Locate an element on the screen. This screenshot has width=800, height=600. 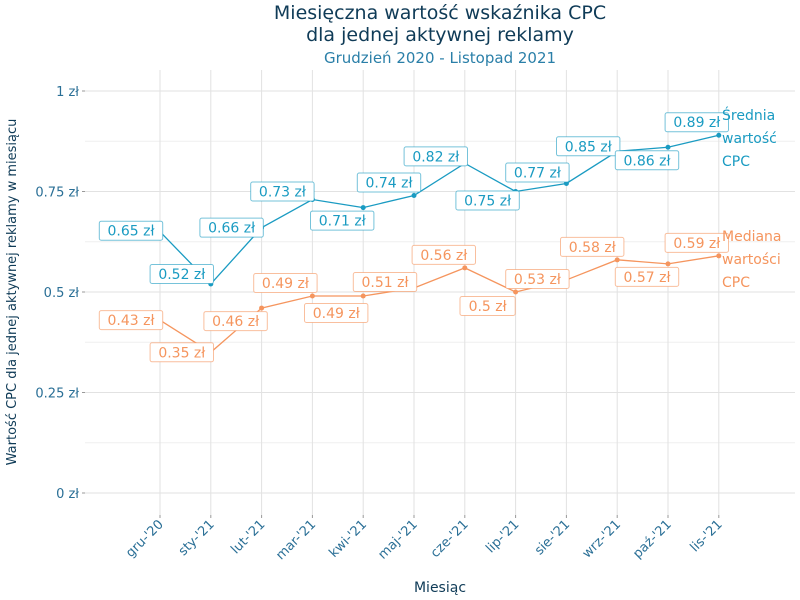
data-label: 0.65 zł is located at coordinates (131, 232).